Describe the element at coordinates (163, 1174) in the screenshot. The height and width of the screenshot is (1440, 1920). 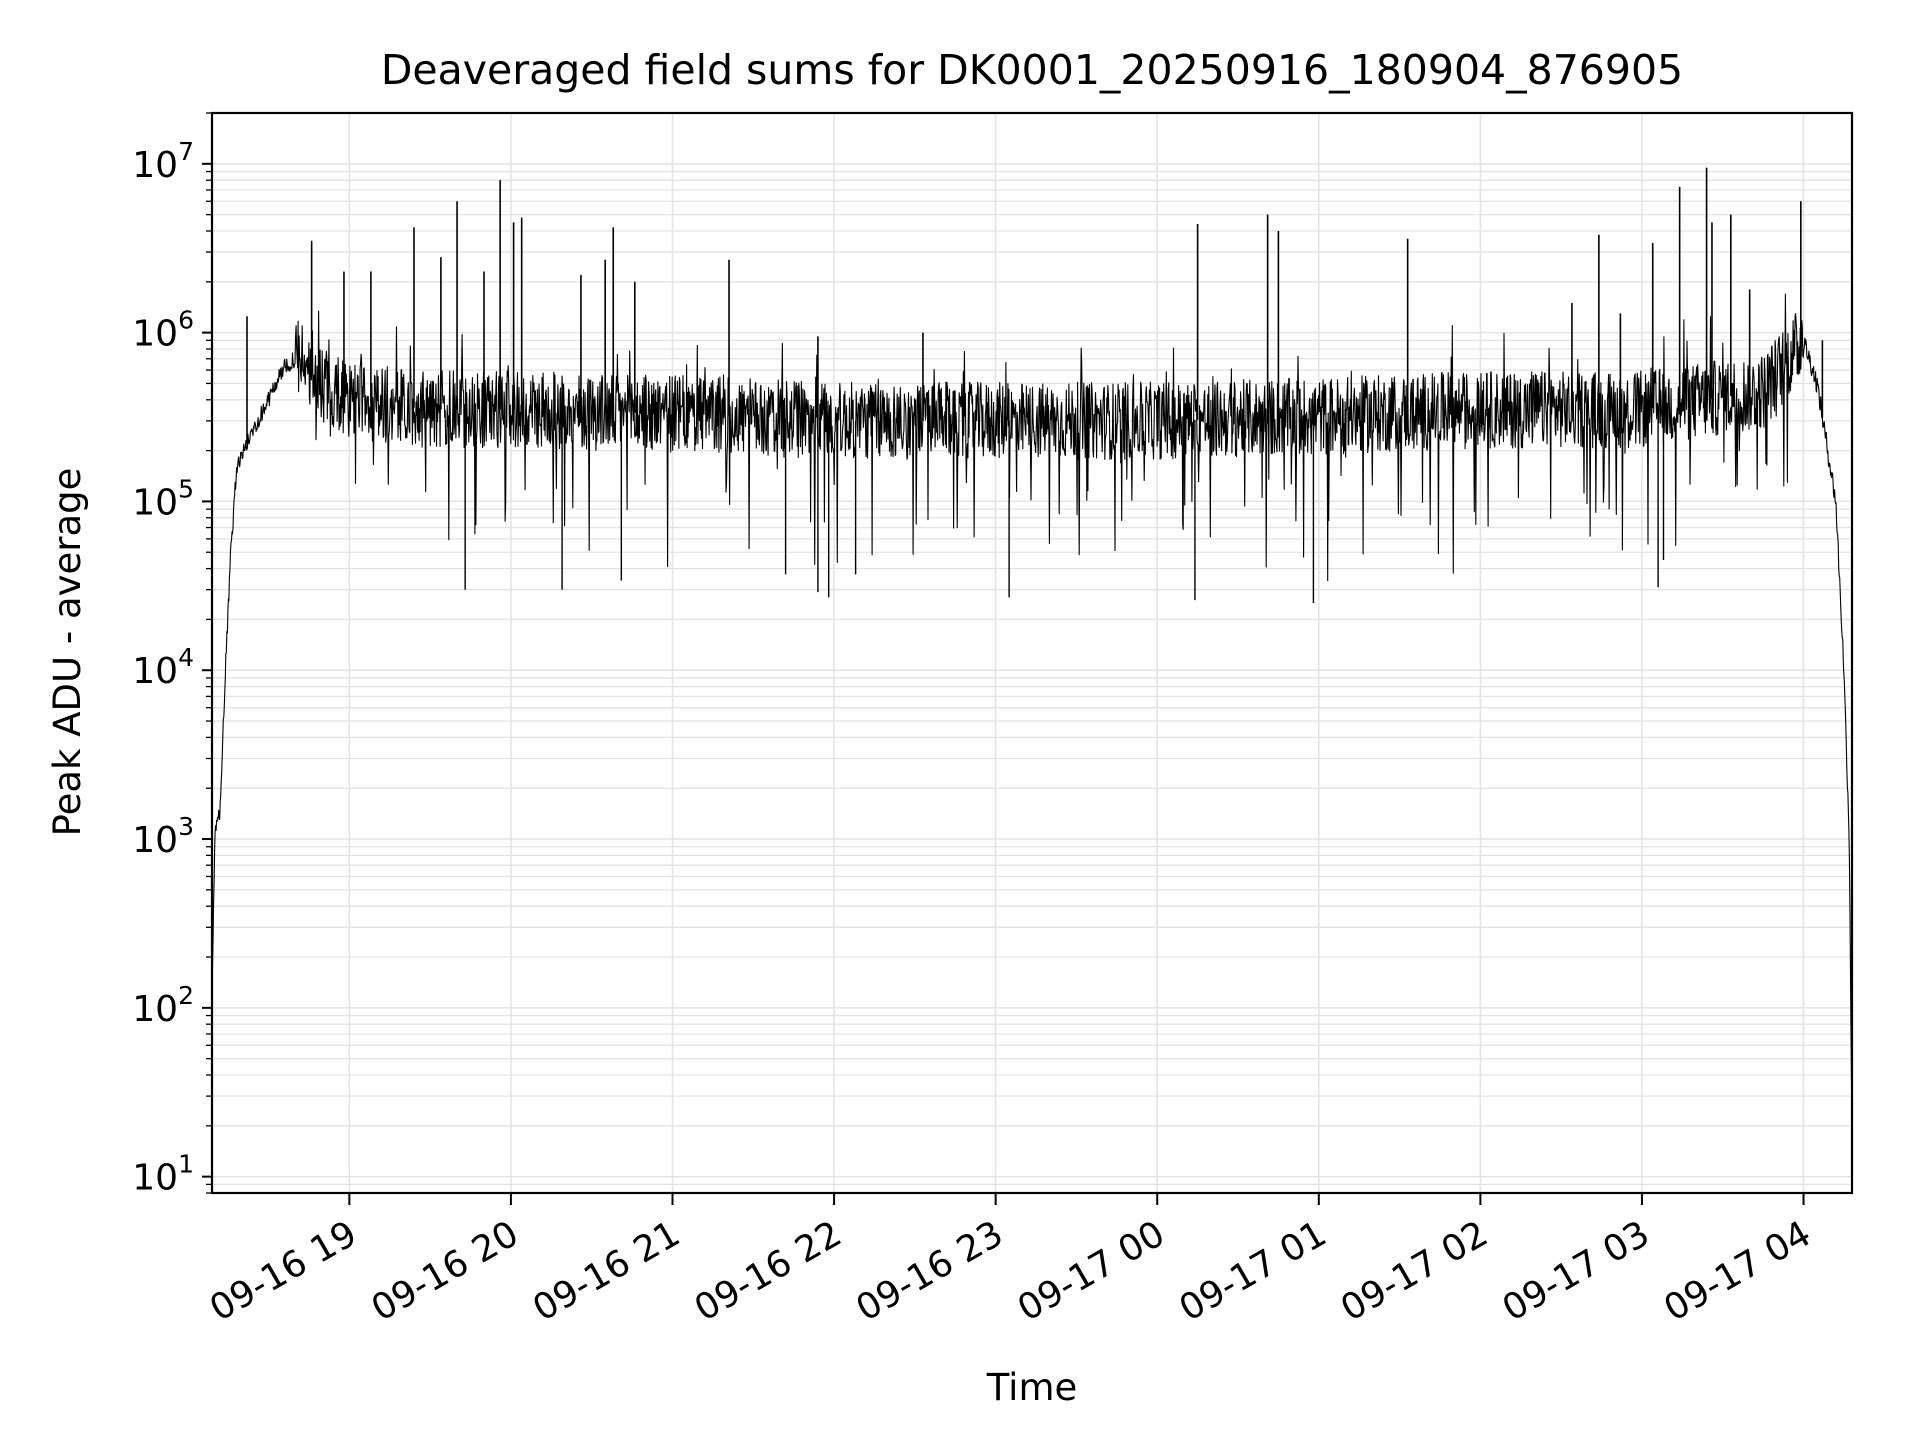
I see `y-tick-label: 10¹` at that location.